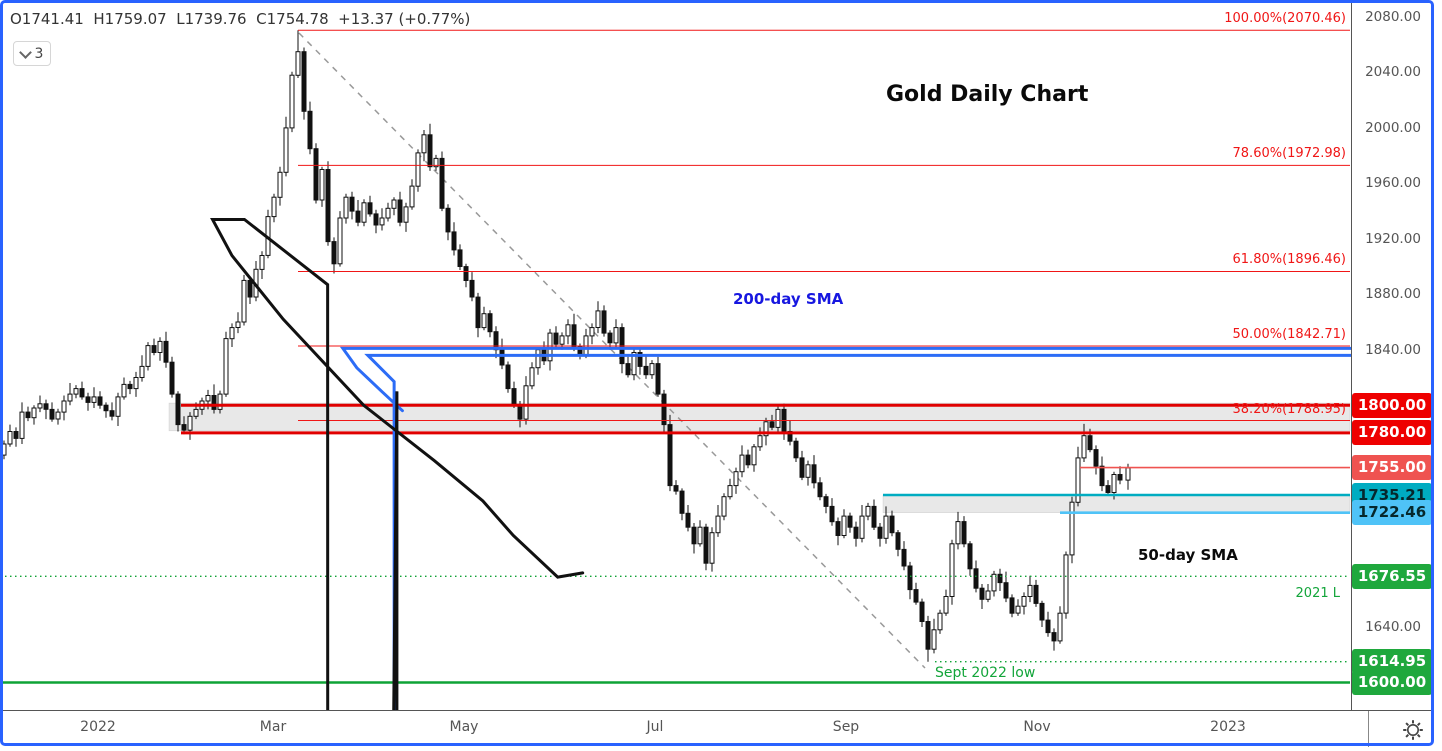  I want to click on fib-level-label: 78.60%(1972.98), so click(1289, 154).